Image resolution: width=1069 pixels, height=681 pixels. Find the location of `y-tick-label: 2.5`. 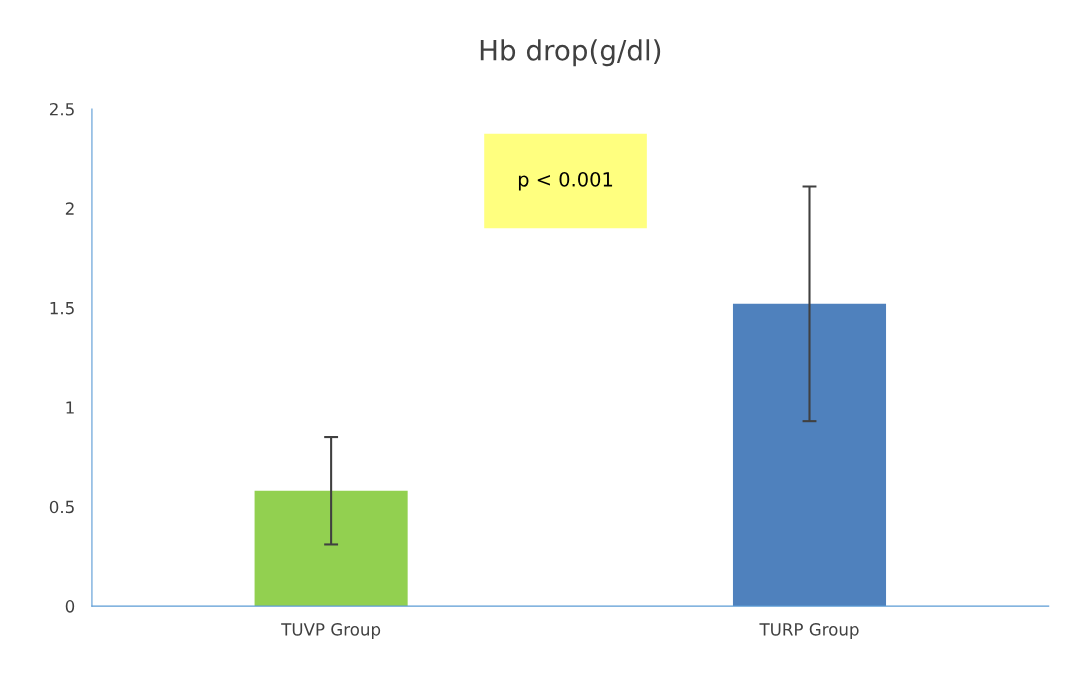

y-tick-label: 2.5 is located at coordinates (61, 109).